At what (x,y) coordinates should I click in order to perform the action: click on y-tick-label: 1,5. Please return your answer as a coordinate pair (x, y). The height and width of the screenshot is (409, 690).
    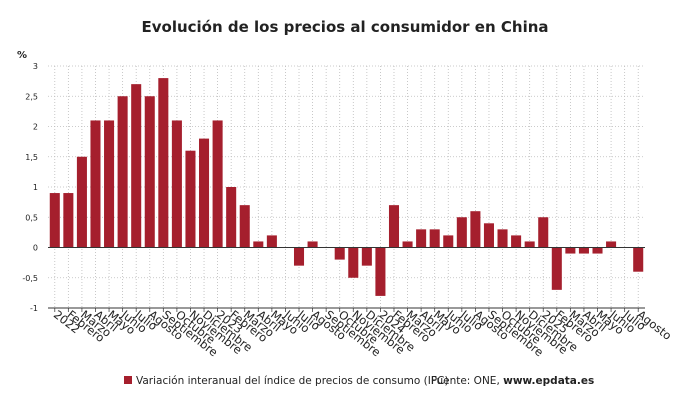
    Looking at the image, I should click on (31, 157).